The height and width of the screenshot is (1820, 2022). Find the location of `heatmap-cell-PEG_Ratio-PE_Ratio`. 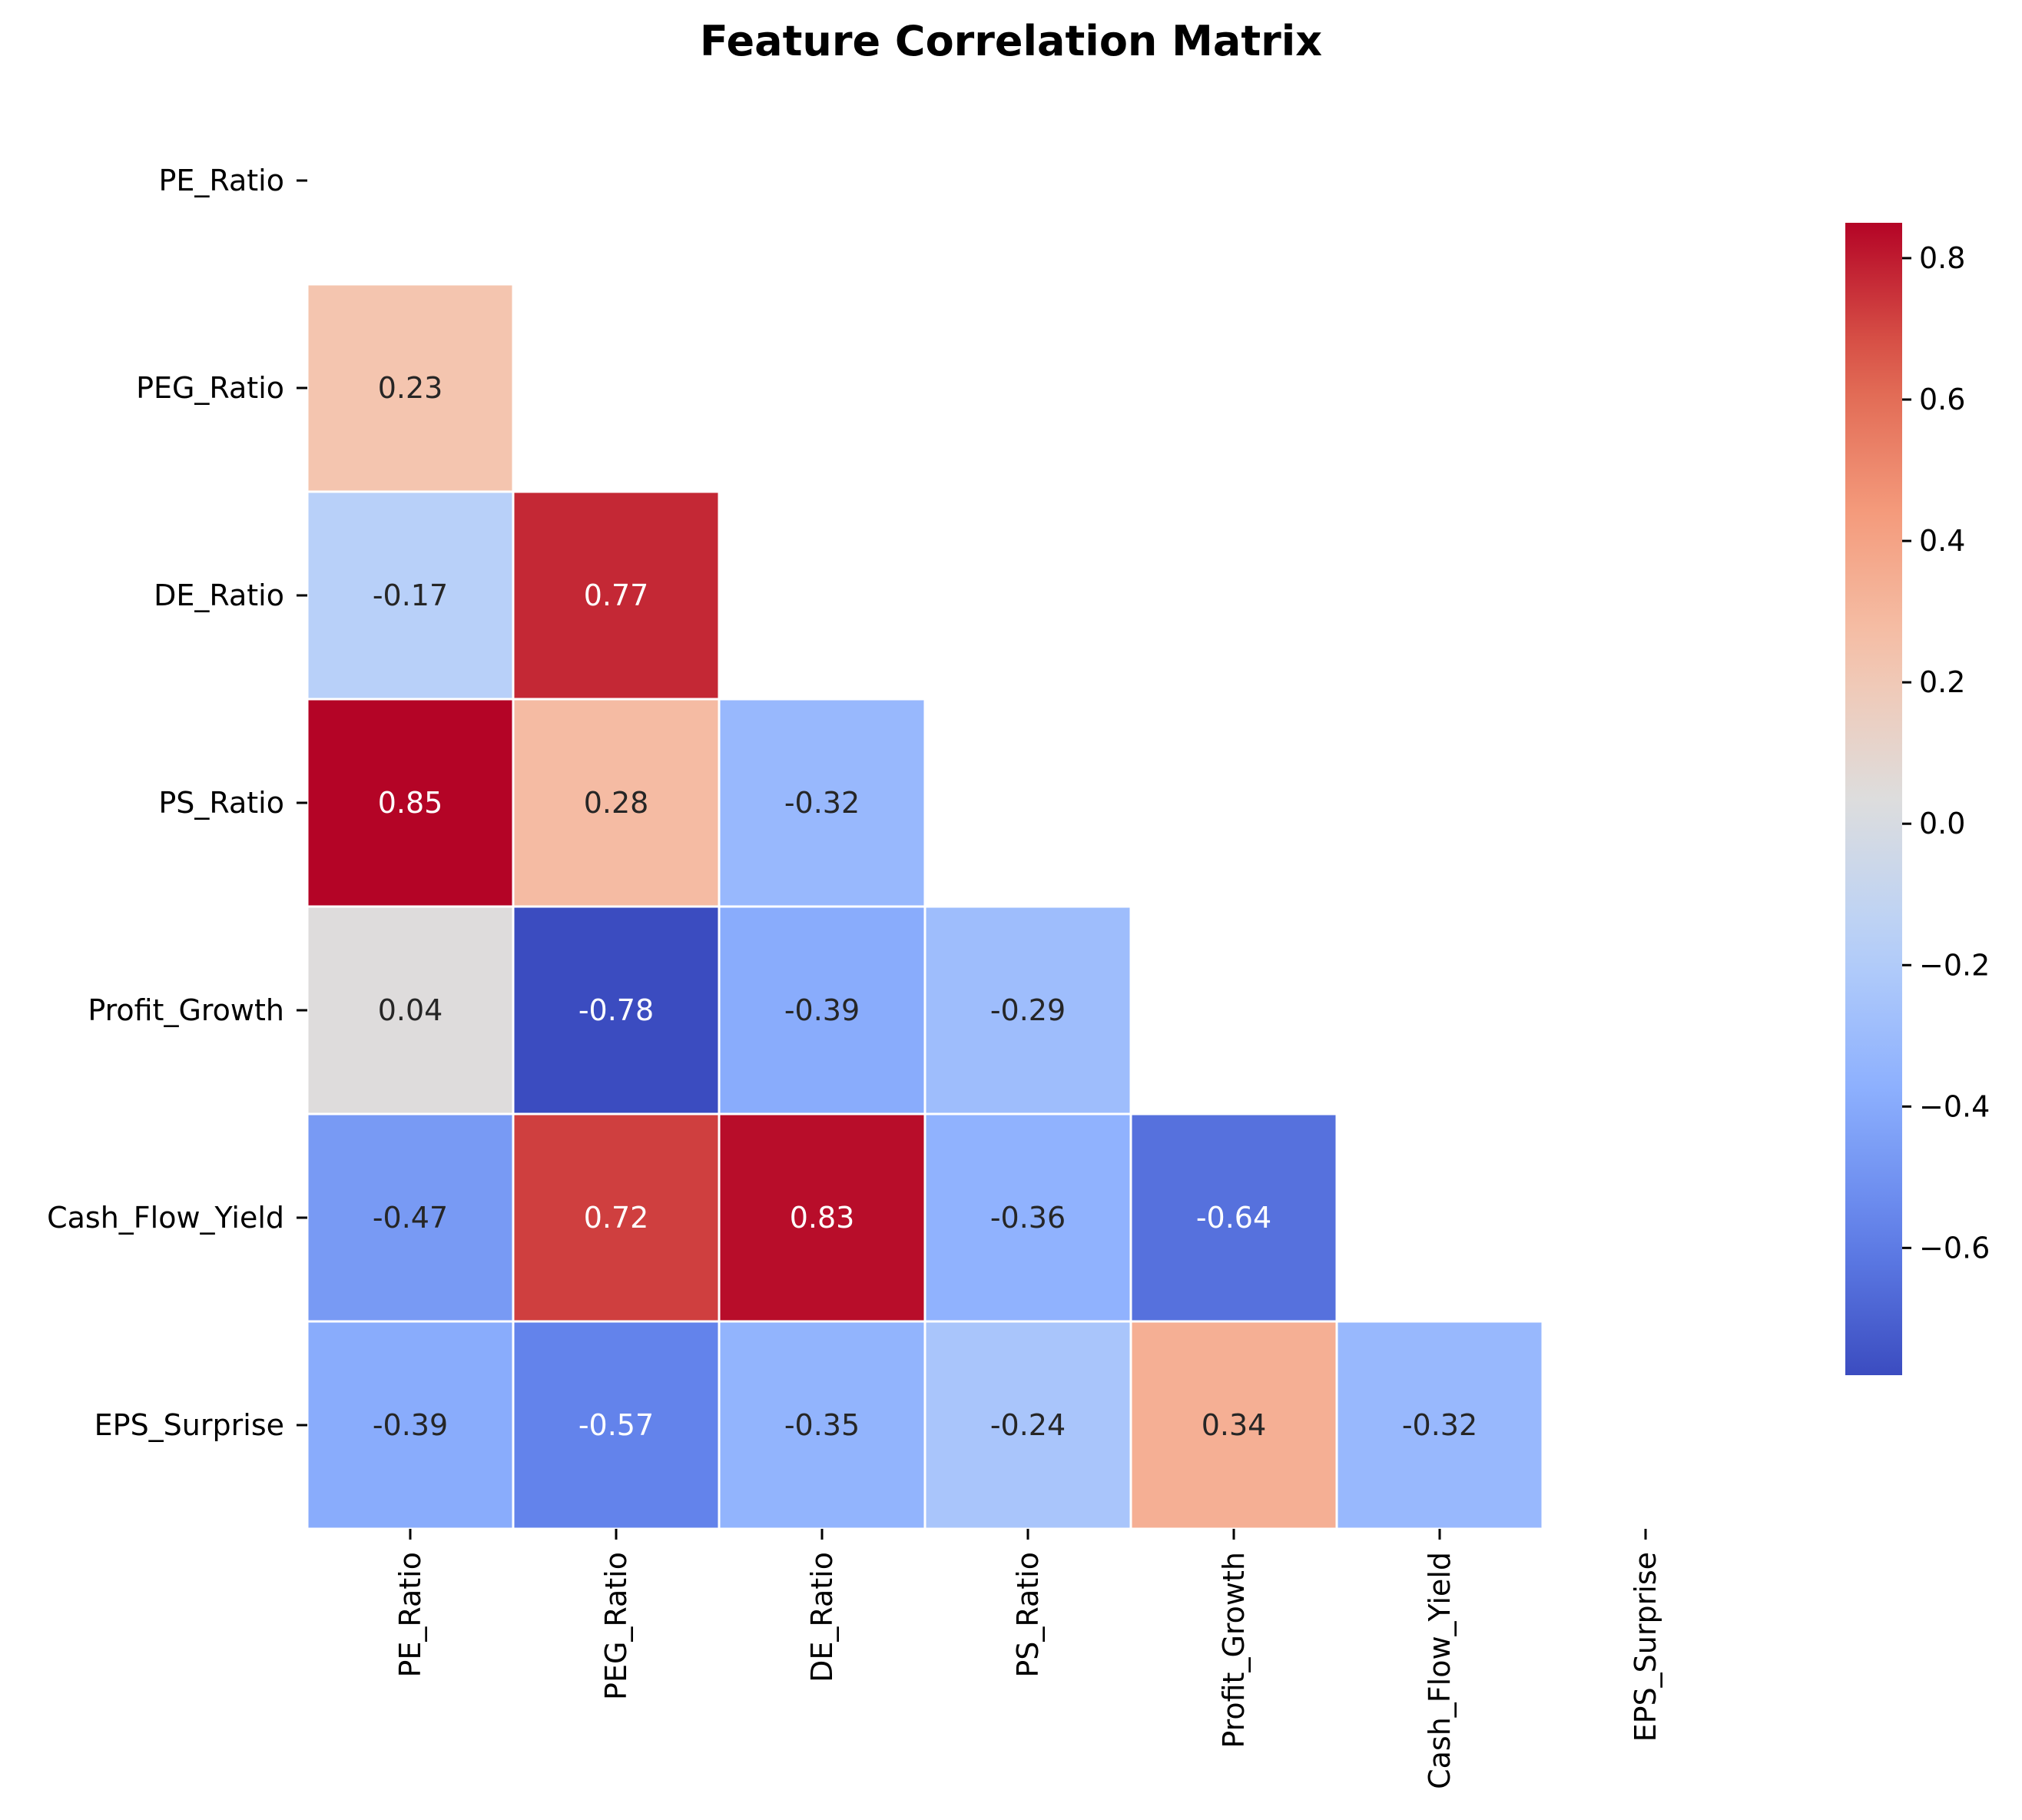

heatmap-cell-PEG_Ratio-PE_Ratio is located at coordinates (410, 388).